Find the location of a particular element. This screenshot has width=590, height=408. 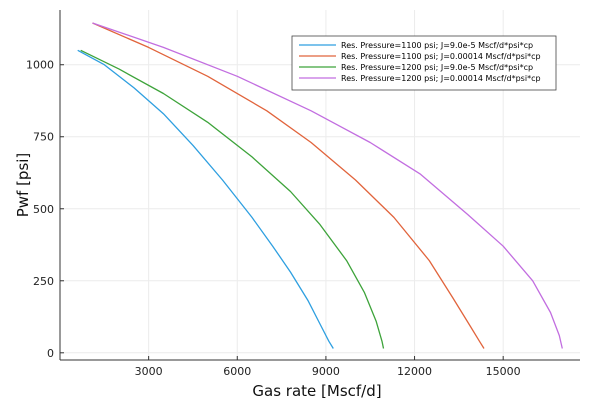

x-tick-label: 6000 is located at coordinates (237, 371).